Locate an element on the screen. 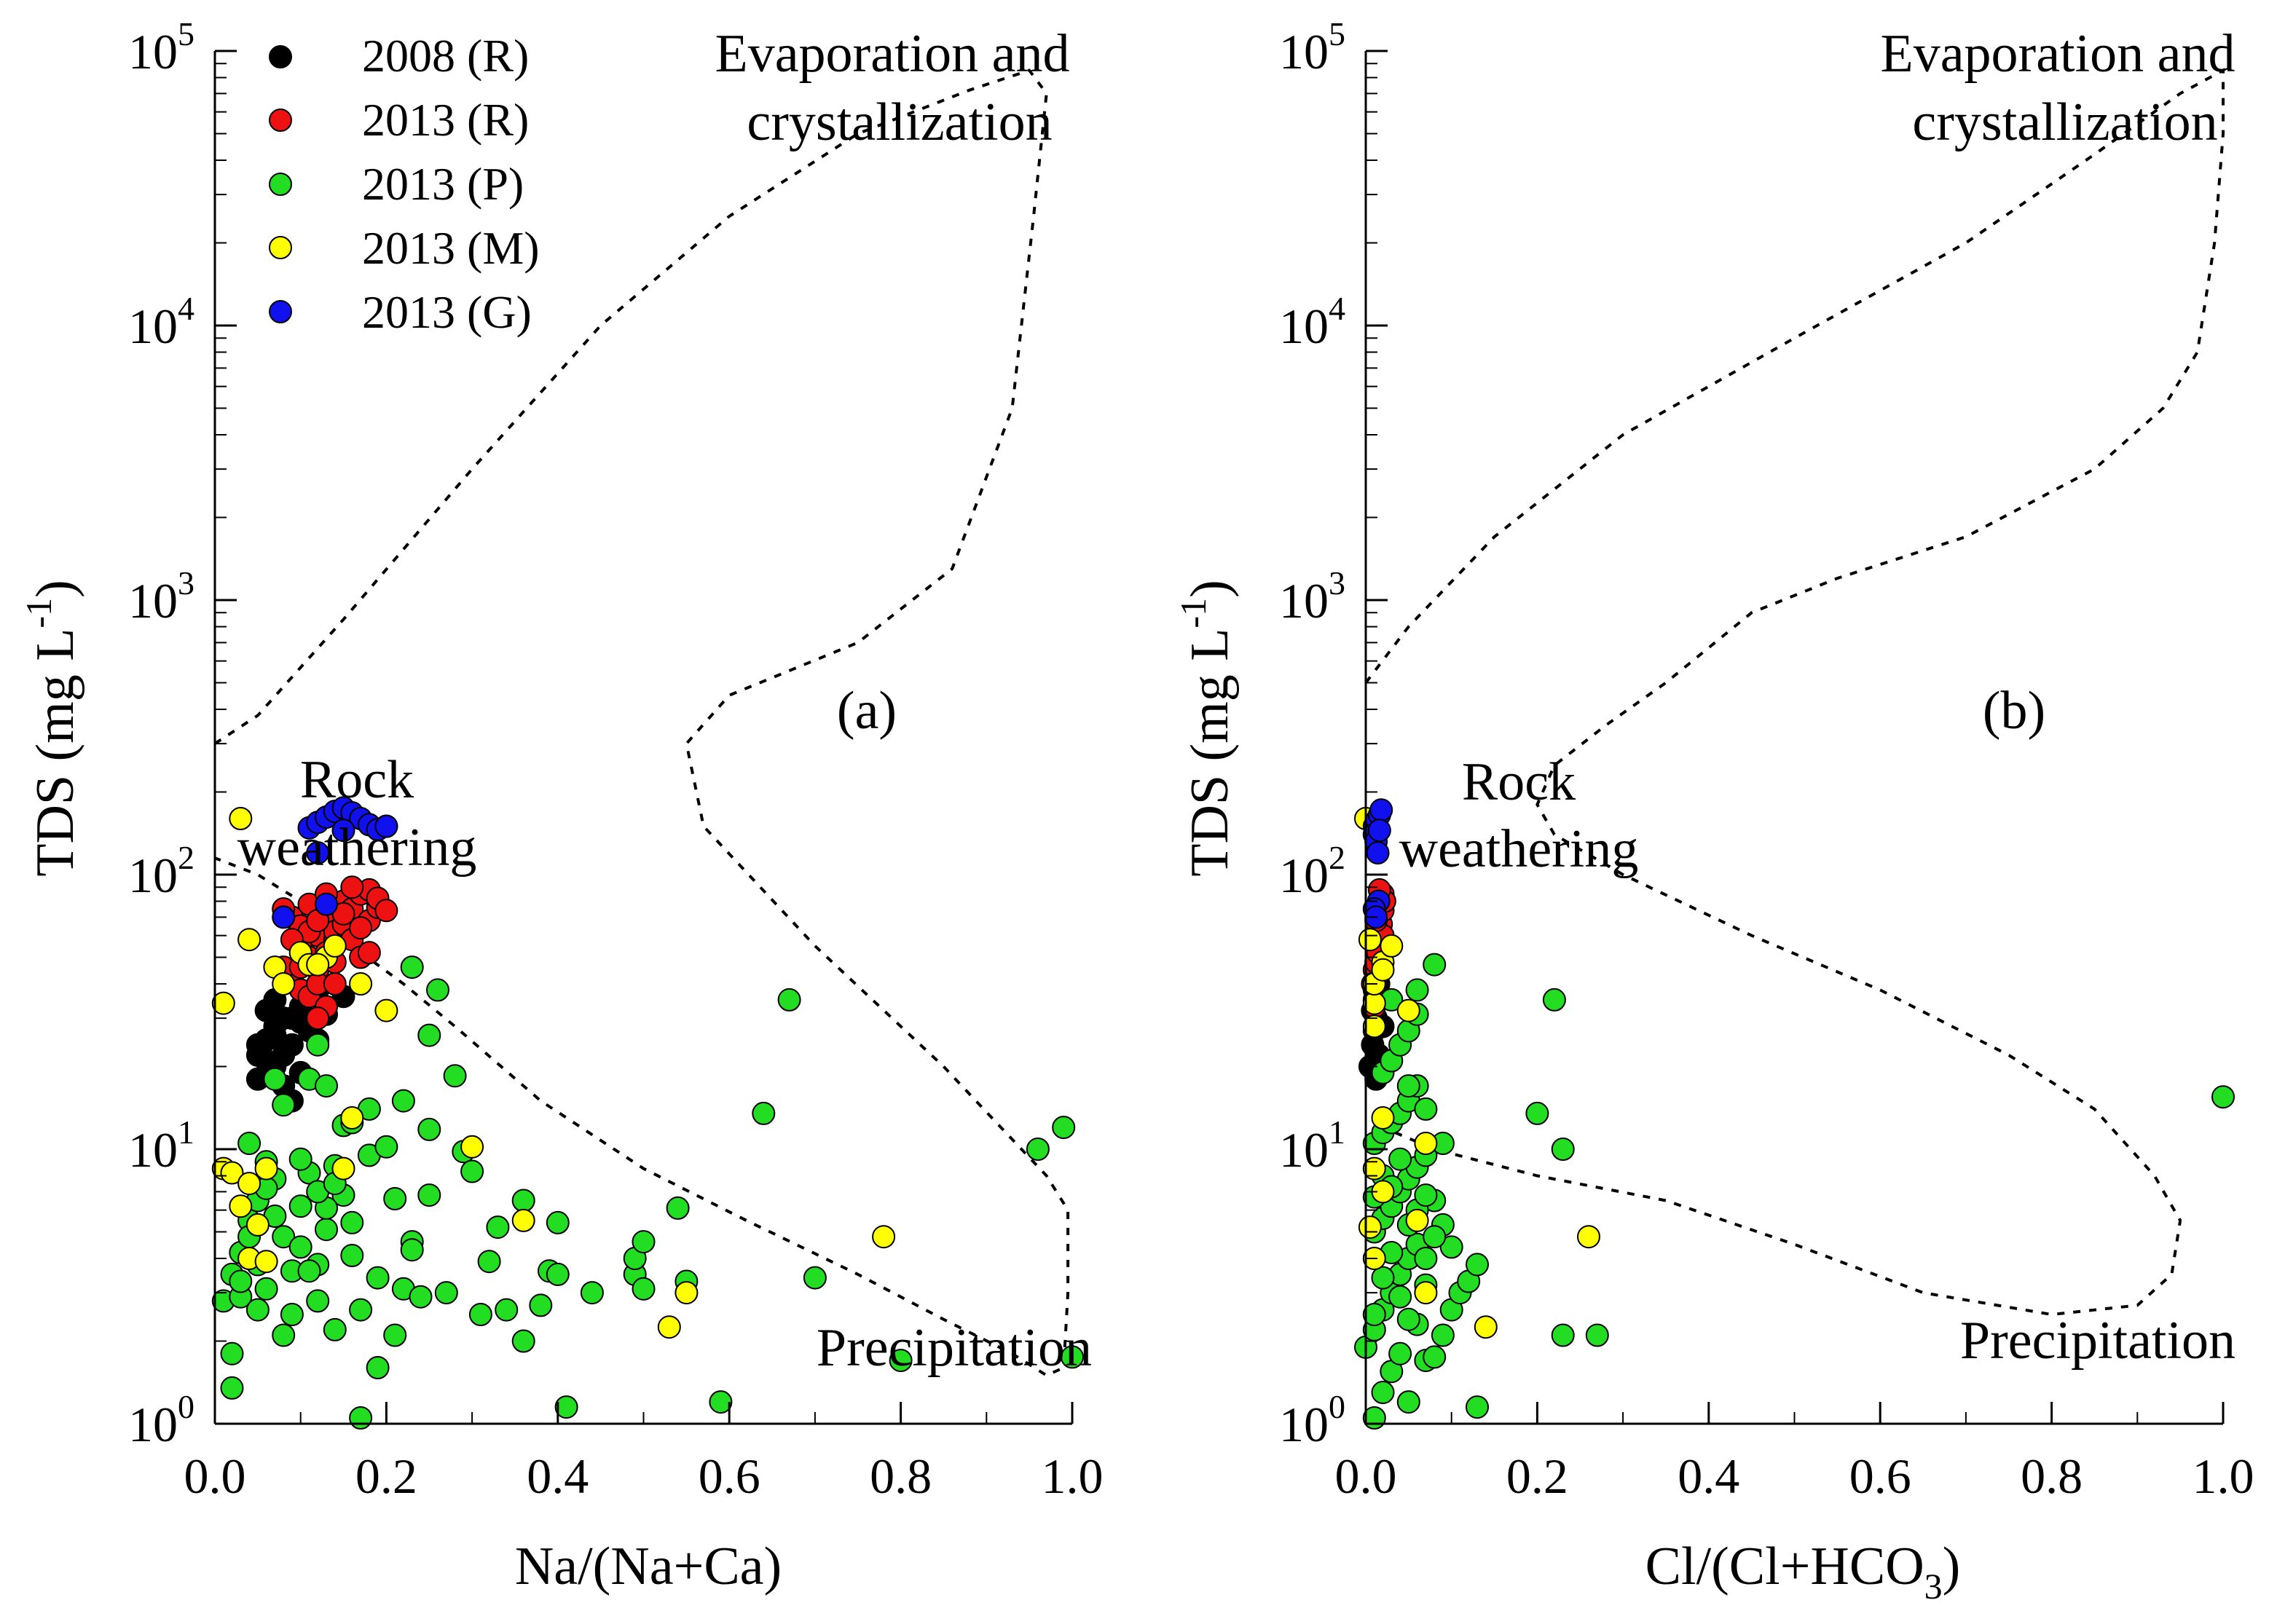 This screenshot has height=1624, width=2269. y-tick-labels-a: 10⁰ 10¹ 10² 10³ 10⁴ 10⁵ is located at coordinates (161, 733).